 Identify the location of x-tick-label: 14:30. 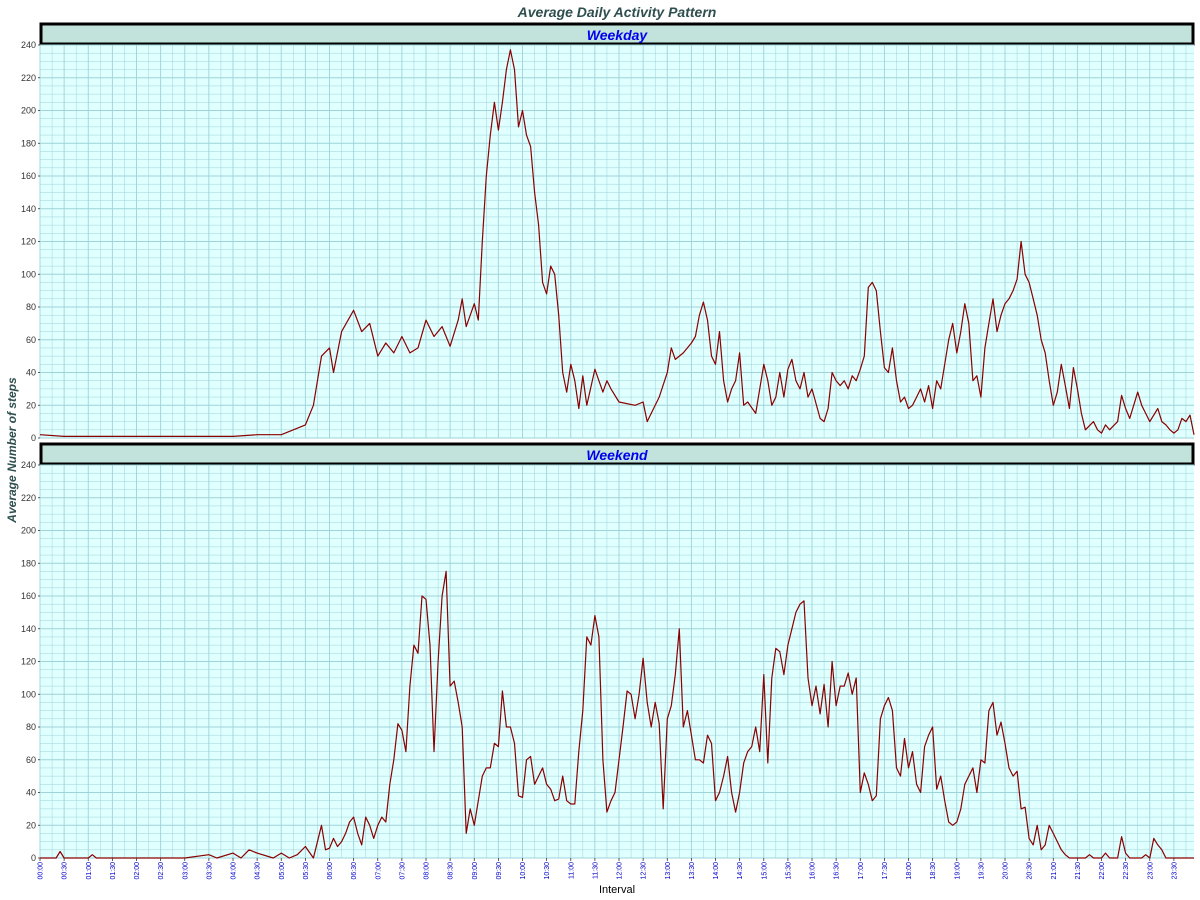
(740, 871).